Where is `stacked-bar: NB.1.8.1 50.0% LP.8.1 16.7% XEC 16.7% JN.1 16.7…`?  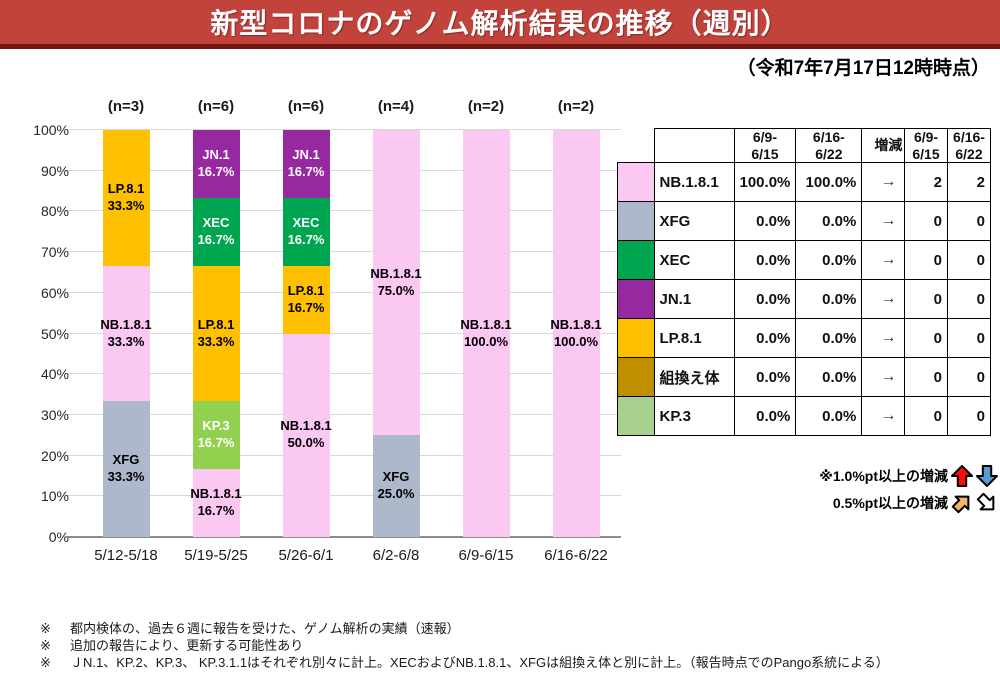
stacked-bar: NB.1.8.1 50.0% LP.8.1 16.7% XEC 16.7% JN.1 16.7… is located at coordinates (306, 333).